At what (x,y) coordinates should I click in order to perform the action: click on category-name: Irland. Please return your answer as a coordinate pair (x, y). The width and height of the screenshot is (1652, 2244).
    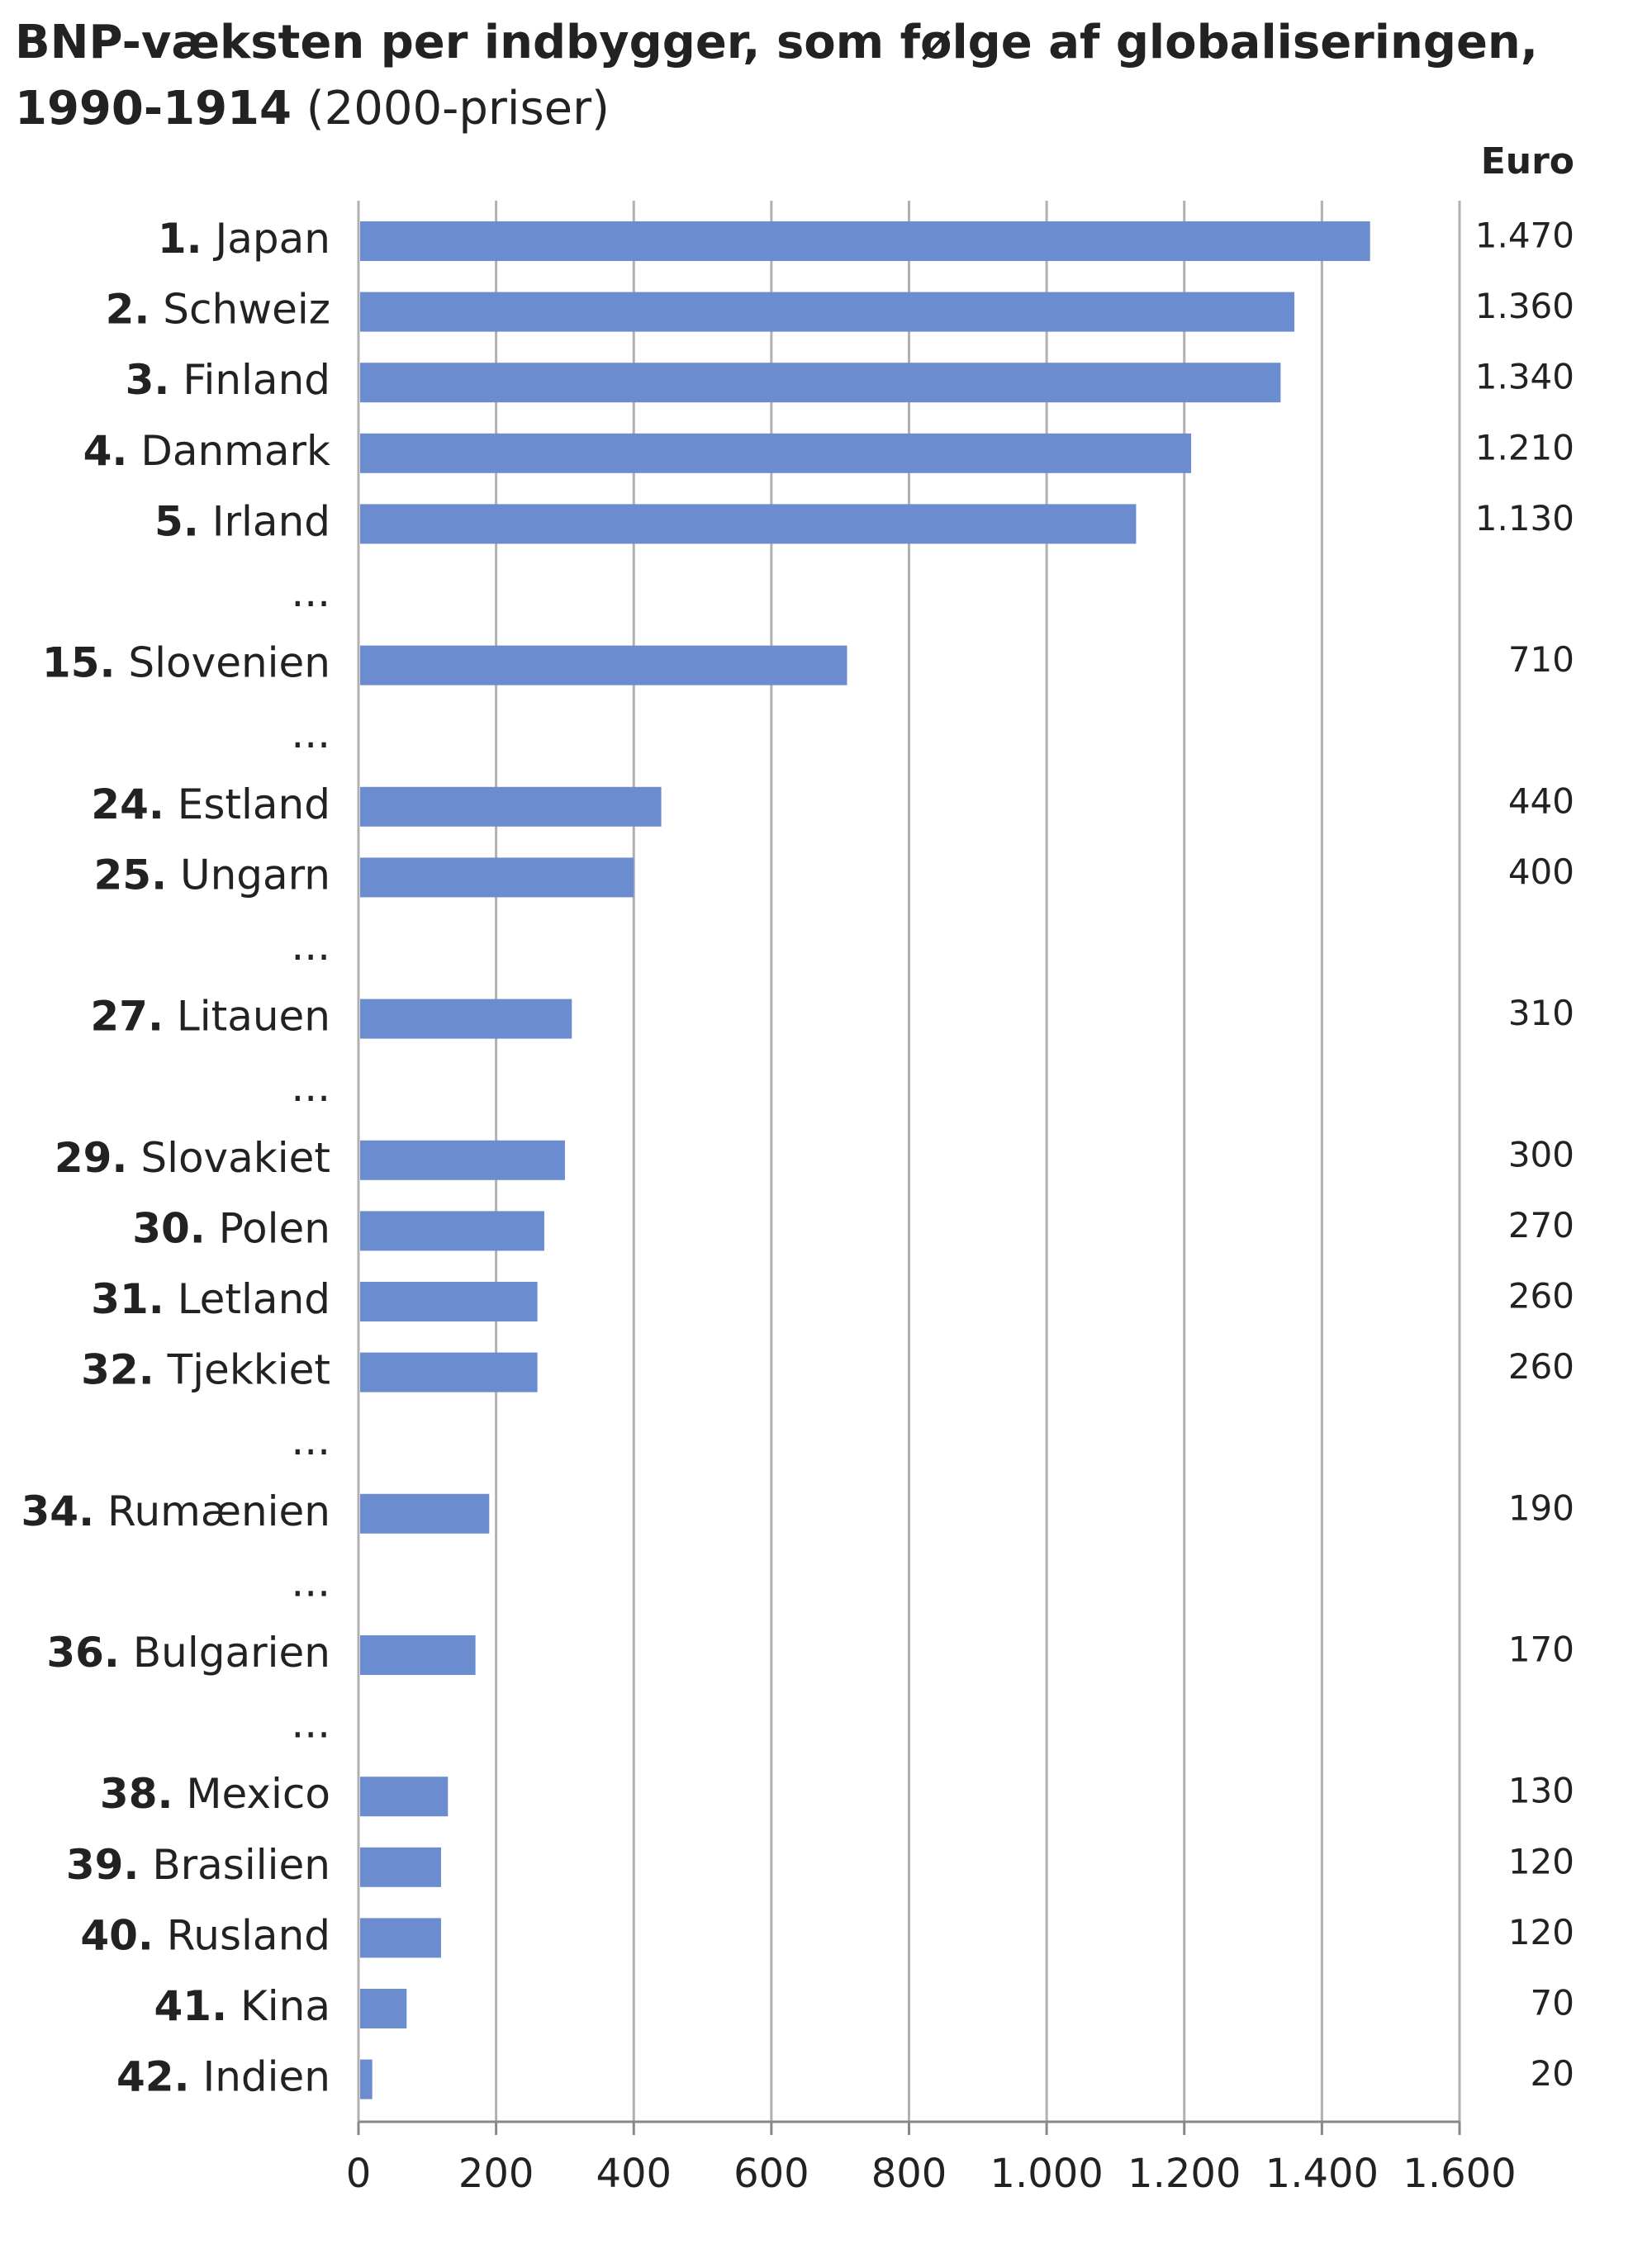
    Looking at the image, I should click on (271, 521).